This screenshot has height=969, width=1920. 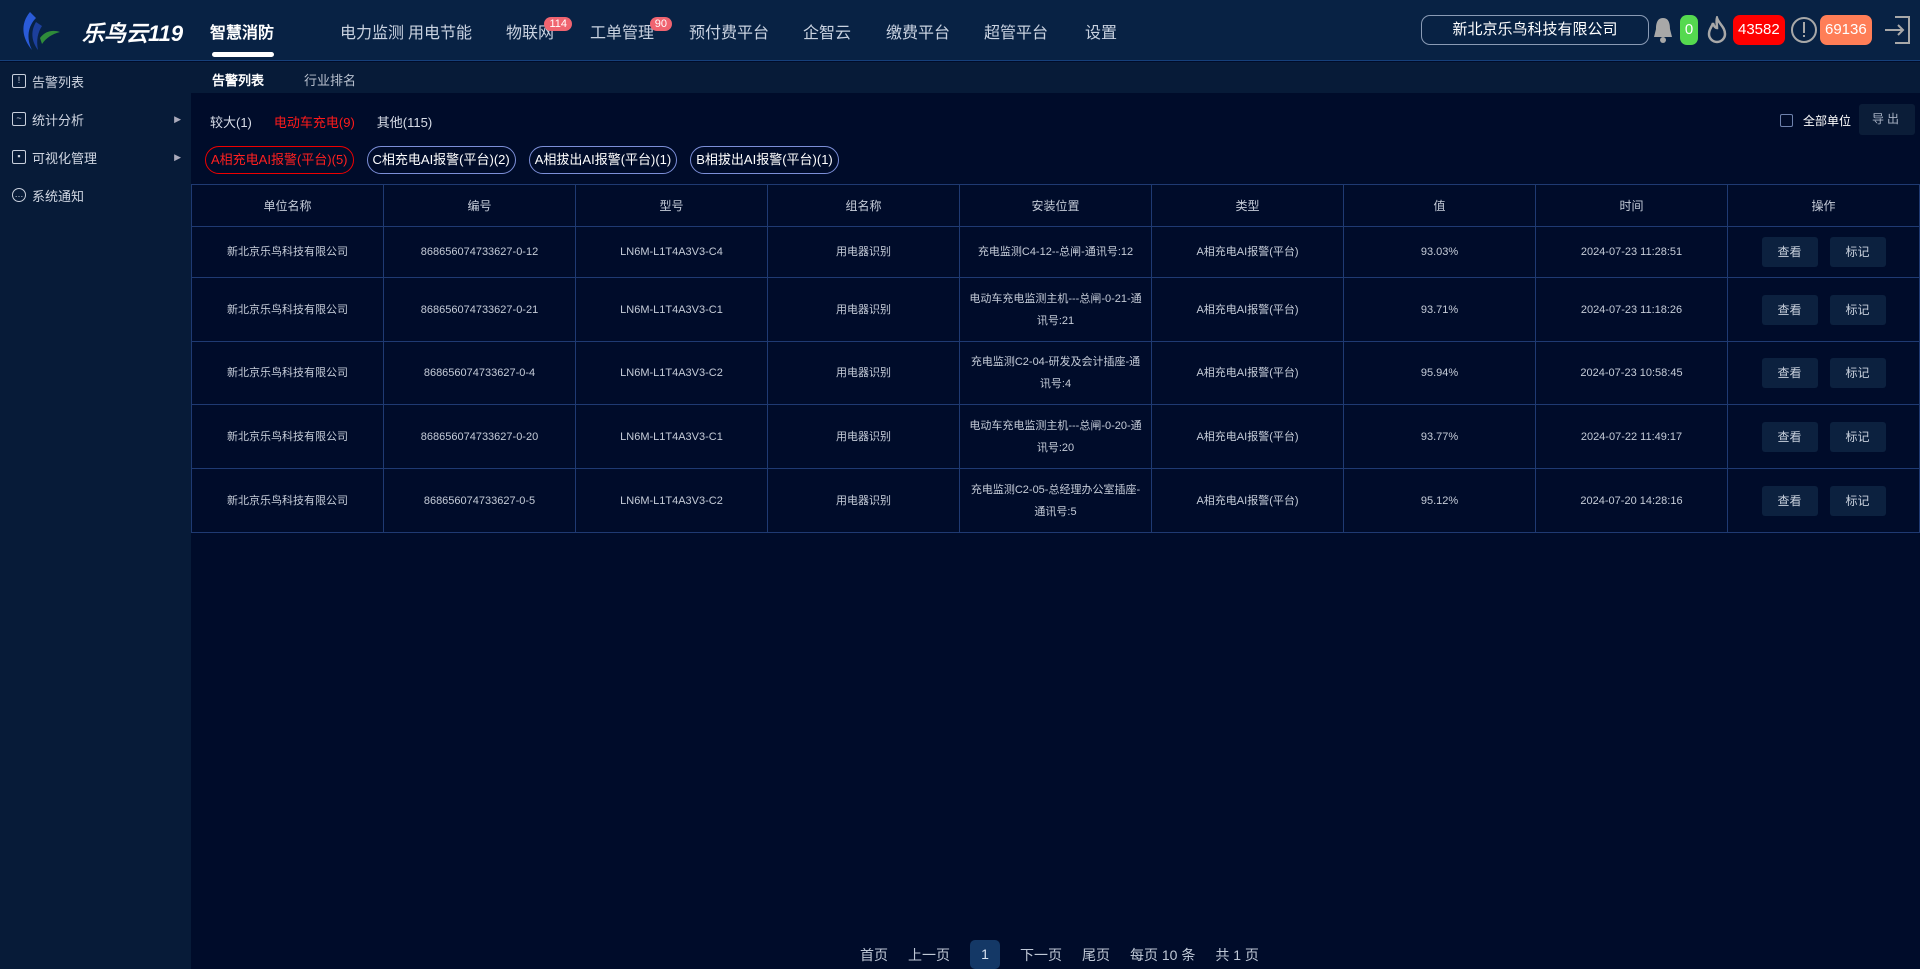 What do you see at coordinates (231, 122) in the screenshot?
I see `filter-major: 较大(1)` at bounding box center [231, 122].